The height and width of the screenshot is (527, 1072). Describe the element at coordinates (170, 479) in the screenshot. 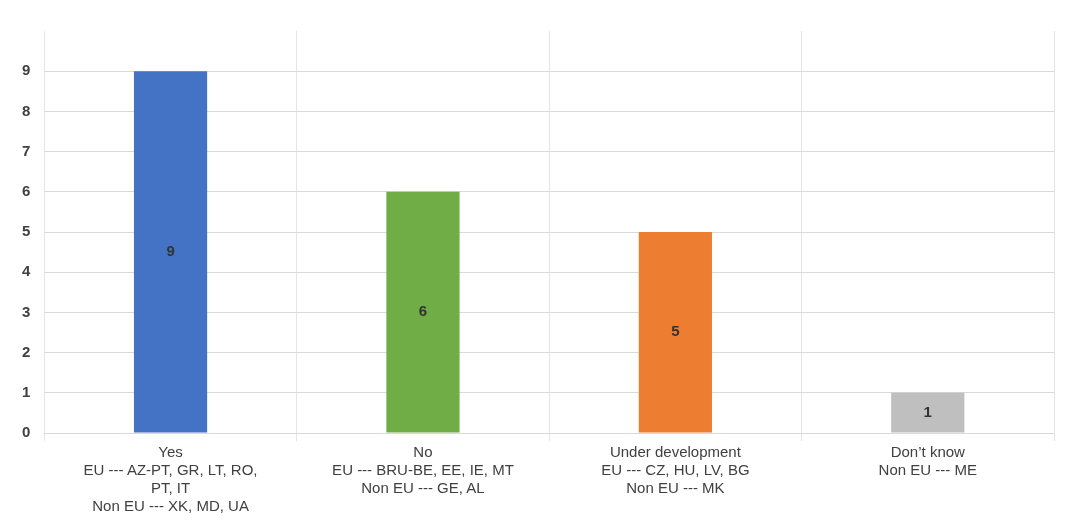

I see `x-tick-label: Yes EU --- AZ-PT, GR, LT, RO, PT, IT Non EU --- XK, MD, UA` at that location.